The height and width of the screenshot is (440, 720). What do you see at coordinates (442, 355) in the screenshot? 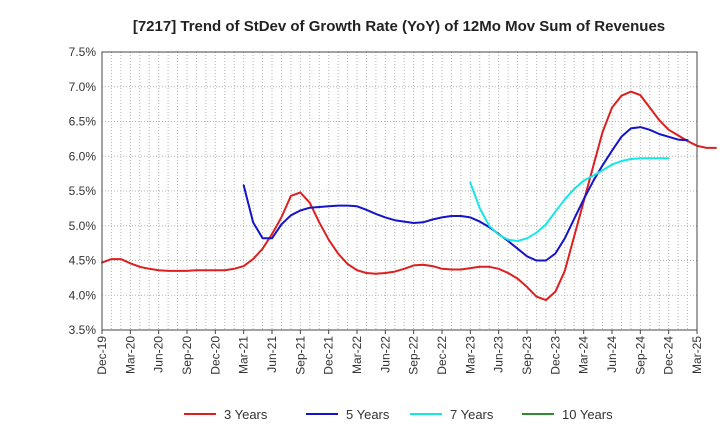
I see `x-tick-label: Dec-22` at bounding box center [442, 355].